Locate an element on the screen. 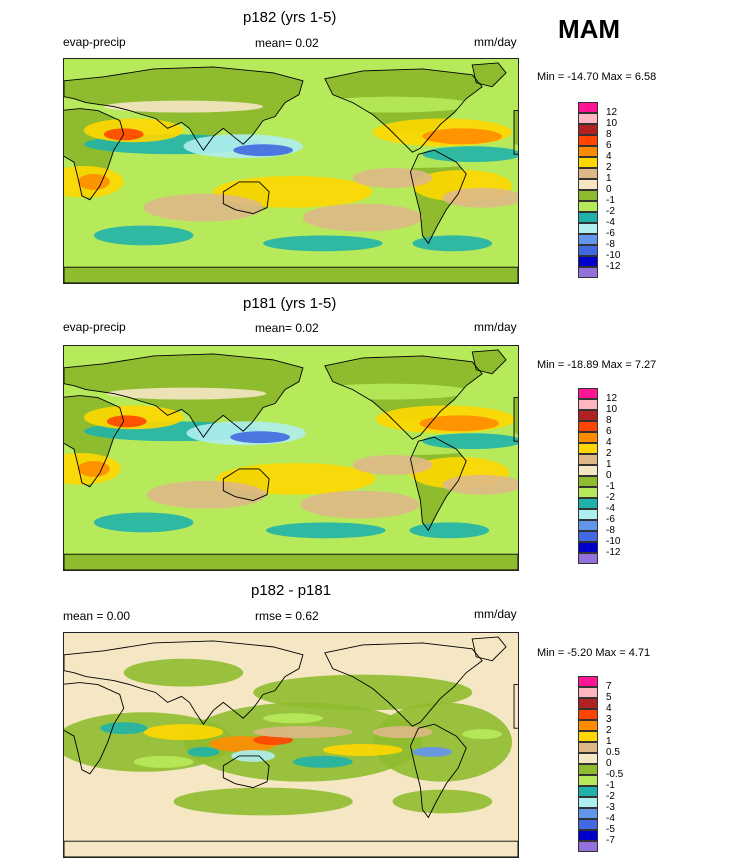 Image resolution: width=732 pixels, height=865 pixels. colorbar-label: -12 is located at coordinates (613, 266).